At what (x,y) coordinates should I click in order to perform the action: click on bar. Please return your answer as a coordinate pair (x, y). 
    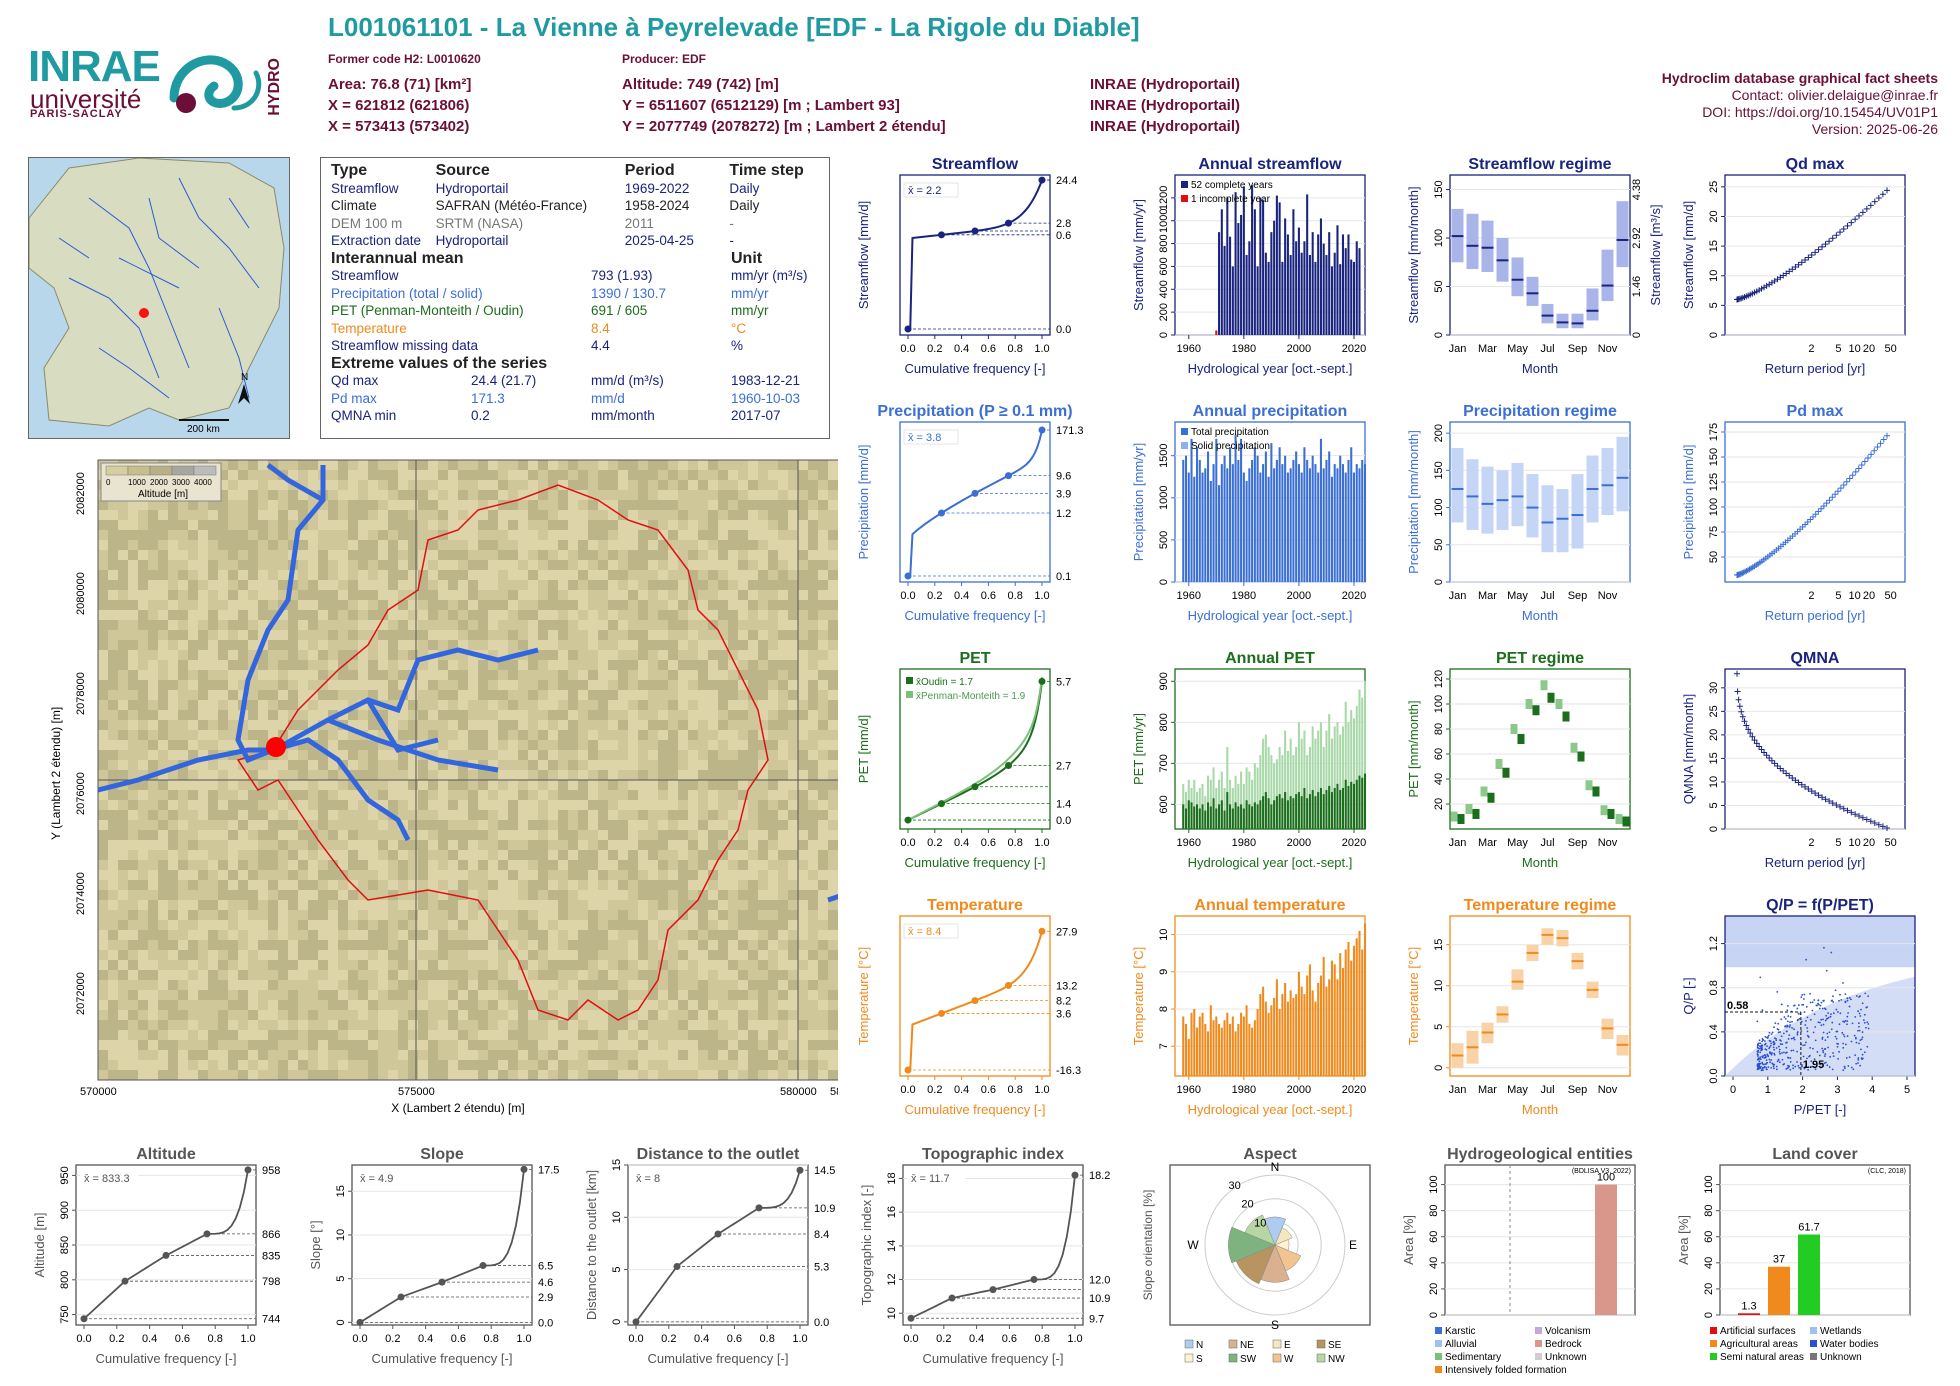
    Looking at the image, I should click on (1279, 268).